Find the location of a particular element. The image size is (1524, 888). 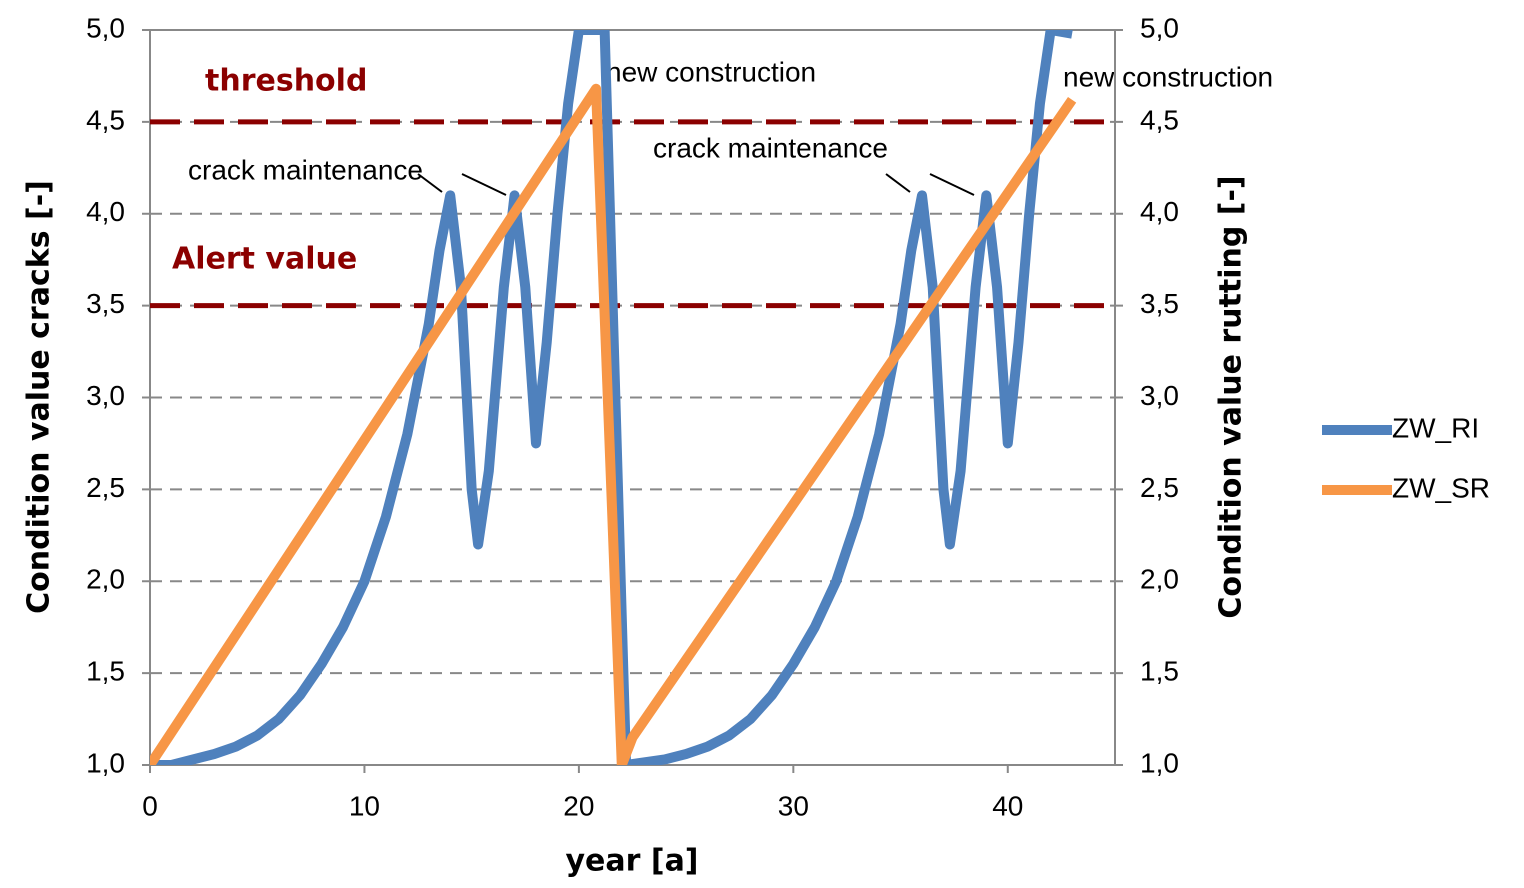

y-tick-label: 3,5 is located at coordinates (105, 303).